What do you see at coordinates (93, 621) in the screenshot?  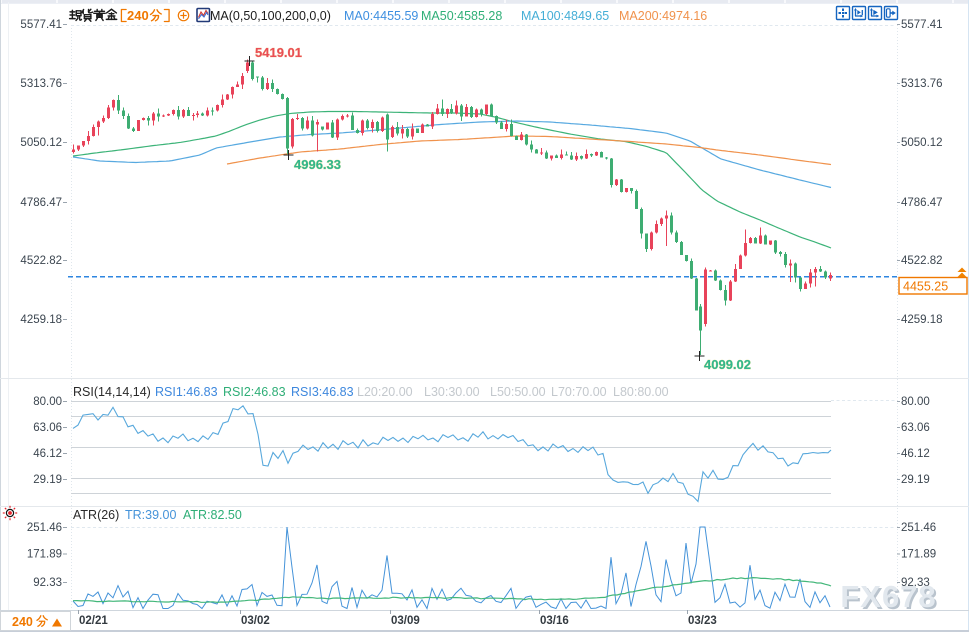 I see `svg-text: 02/21` at bounding box center [93, 621].